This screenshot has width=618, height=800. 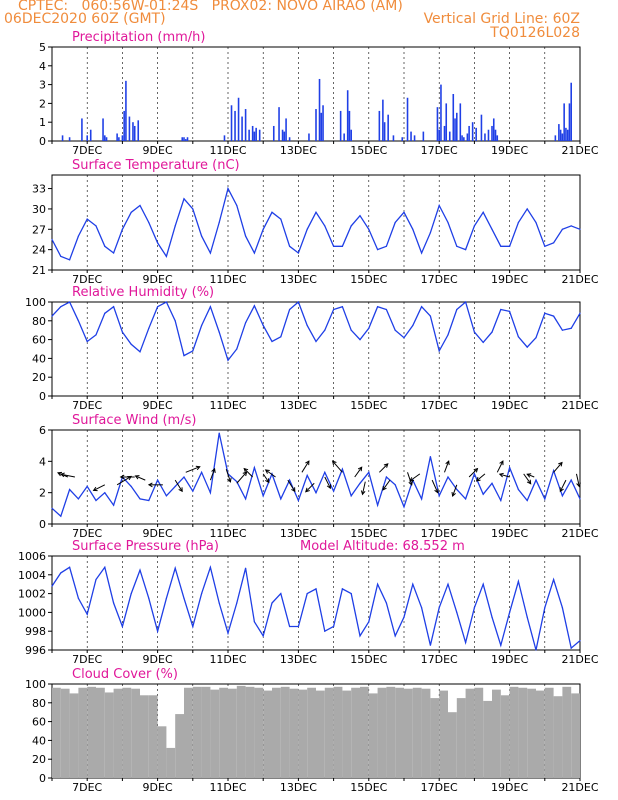 I want to click on y-tick-label: 21, so click(x=39, y=270).